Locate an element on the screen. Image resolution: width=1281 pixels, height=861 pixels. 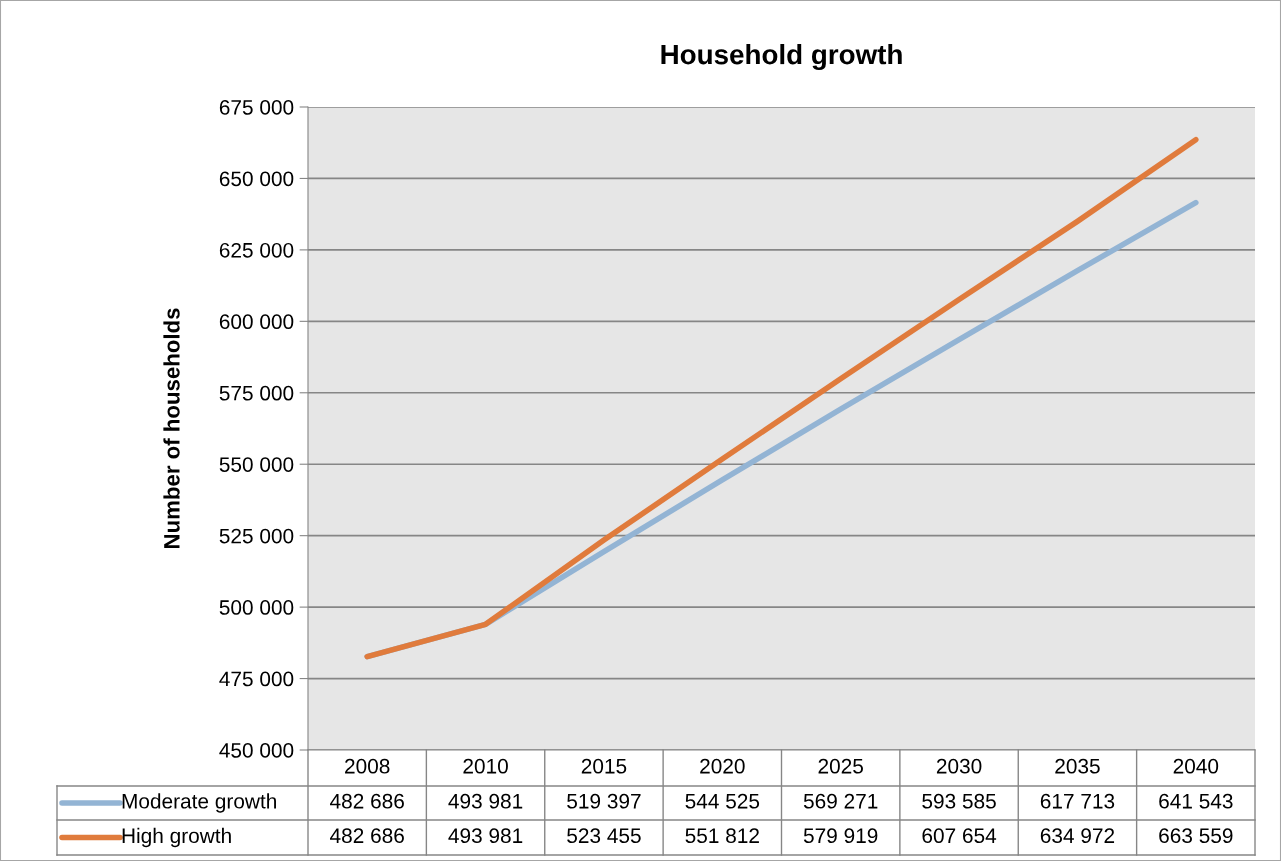
x-tick-label: 2020 is located at coordinates (722, 766).